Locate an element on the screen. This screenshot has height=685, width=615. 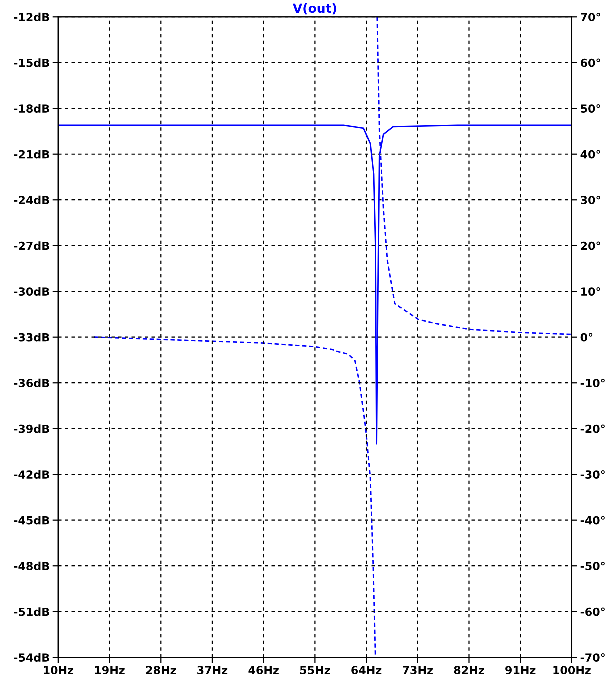
x-tick-label: 28Hz is located at coordinates (161, 670).